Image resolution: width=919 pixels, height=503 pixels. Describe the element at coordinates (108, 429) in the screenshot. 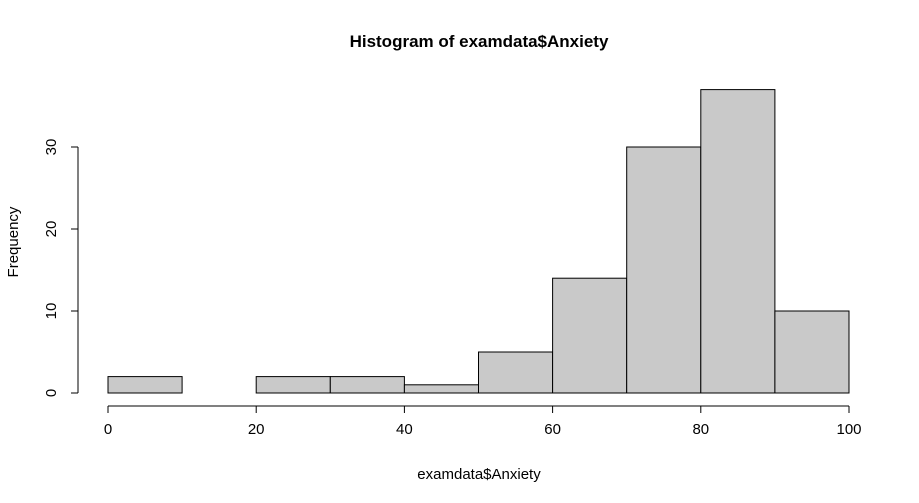

I see `x-tick-label-0: 0` at that location.